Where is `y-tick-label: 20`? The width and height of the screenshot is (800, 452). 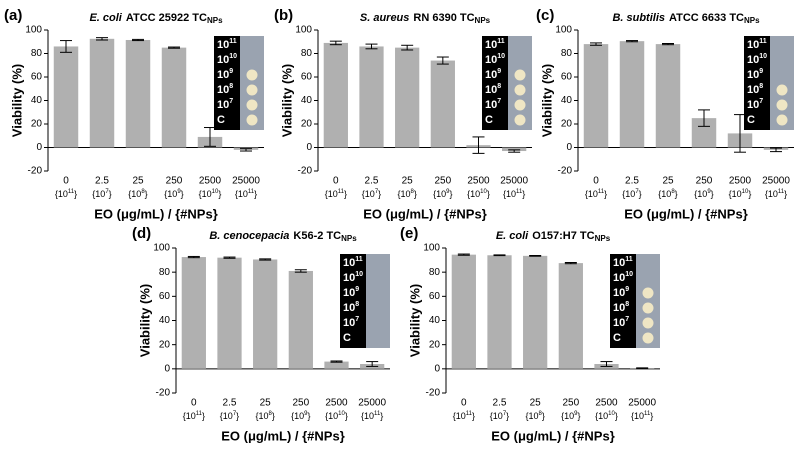
y-tick-label: 20 is located at coordinates (435, 344).